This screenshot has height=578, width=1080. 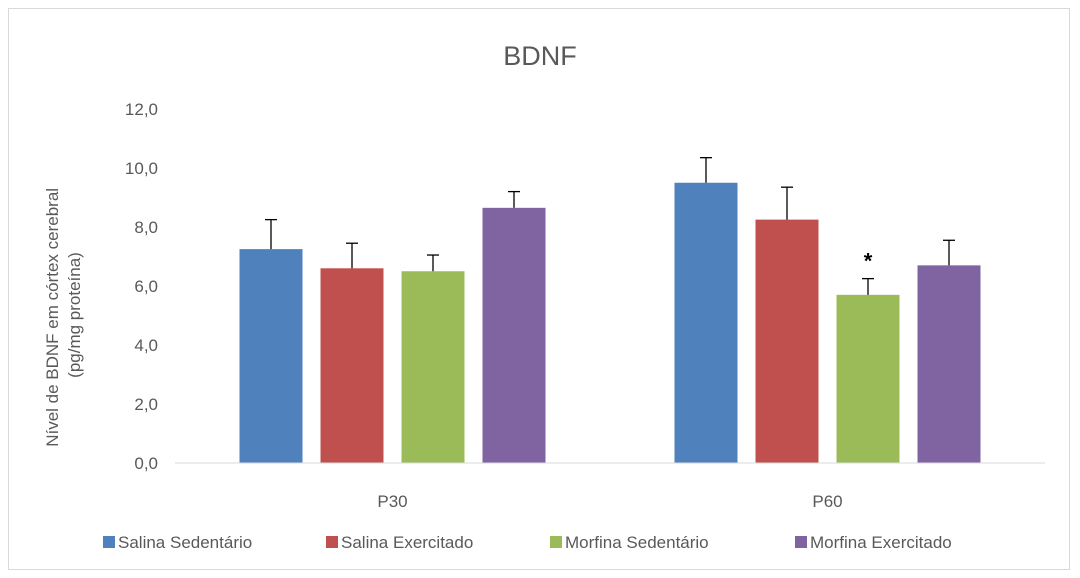 I want to click on y-tick-label: 2,0, so click(x=146, y=404).